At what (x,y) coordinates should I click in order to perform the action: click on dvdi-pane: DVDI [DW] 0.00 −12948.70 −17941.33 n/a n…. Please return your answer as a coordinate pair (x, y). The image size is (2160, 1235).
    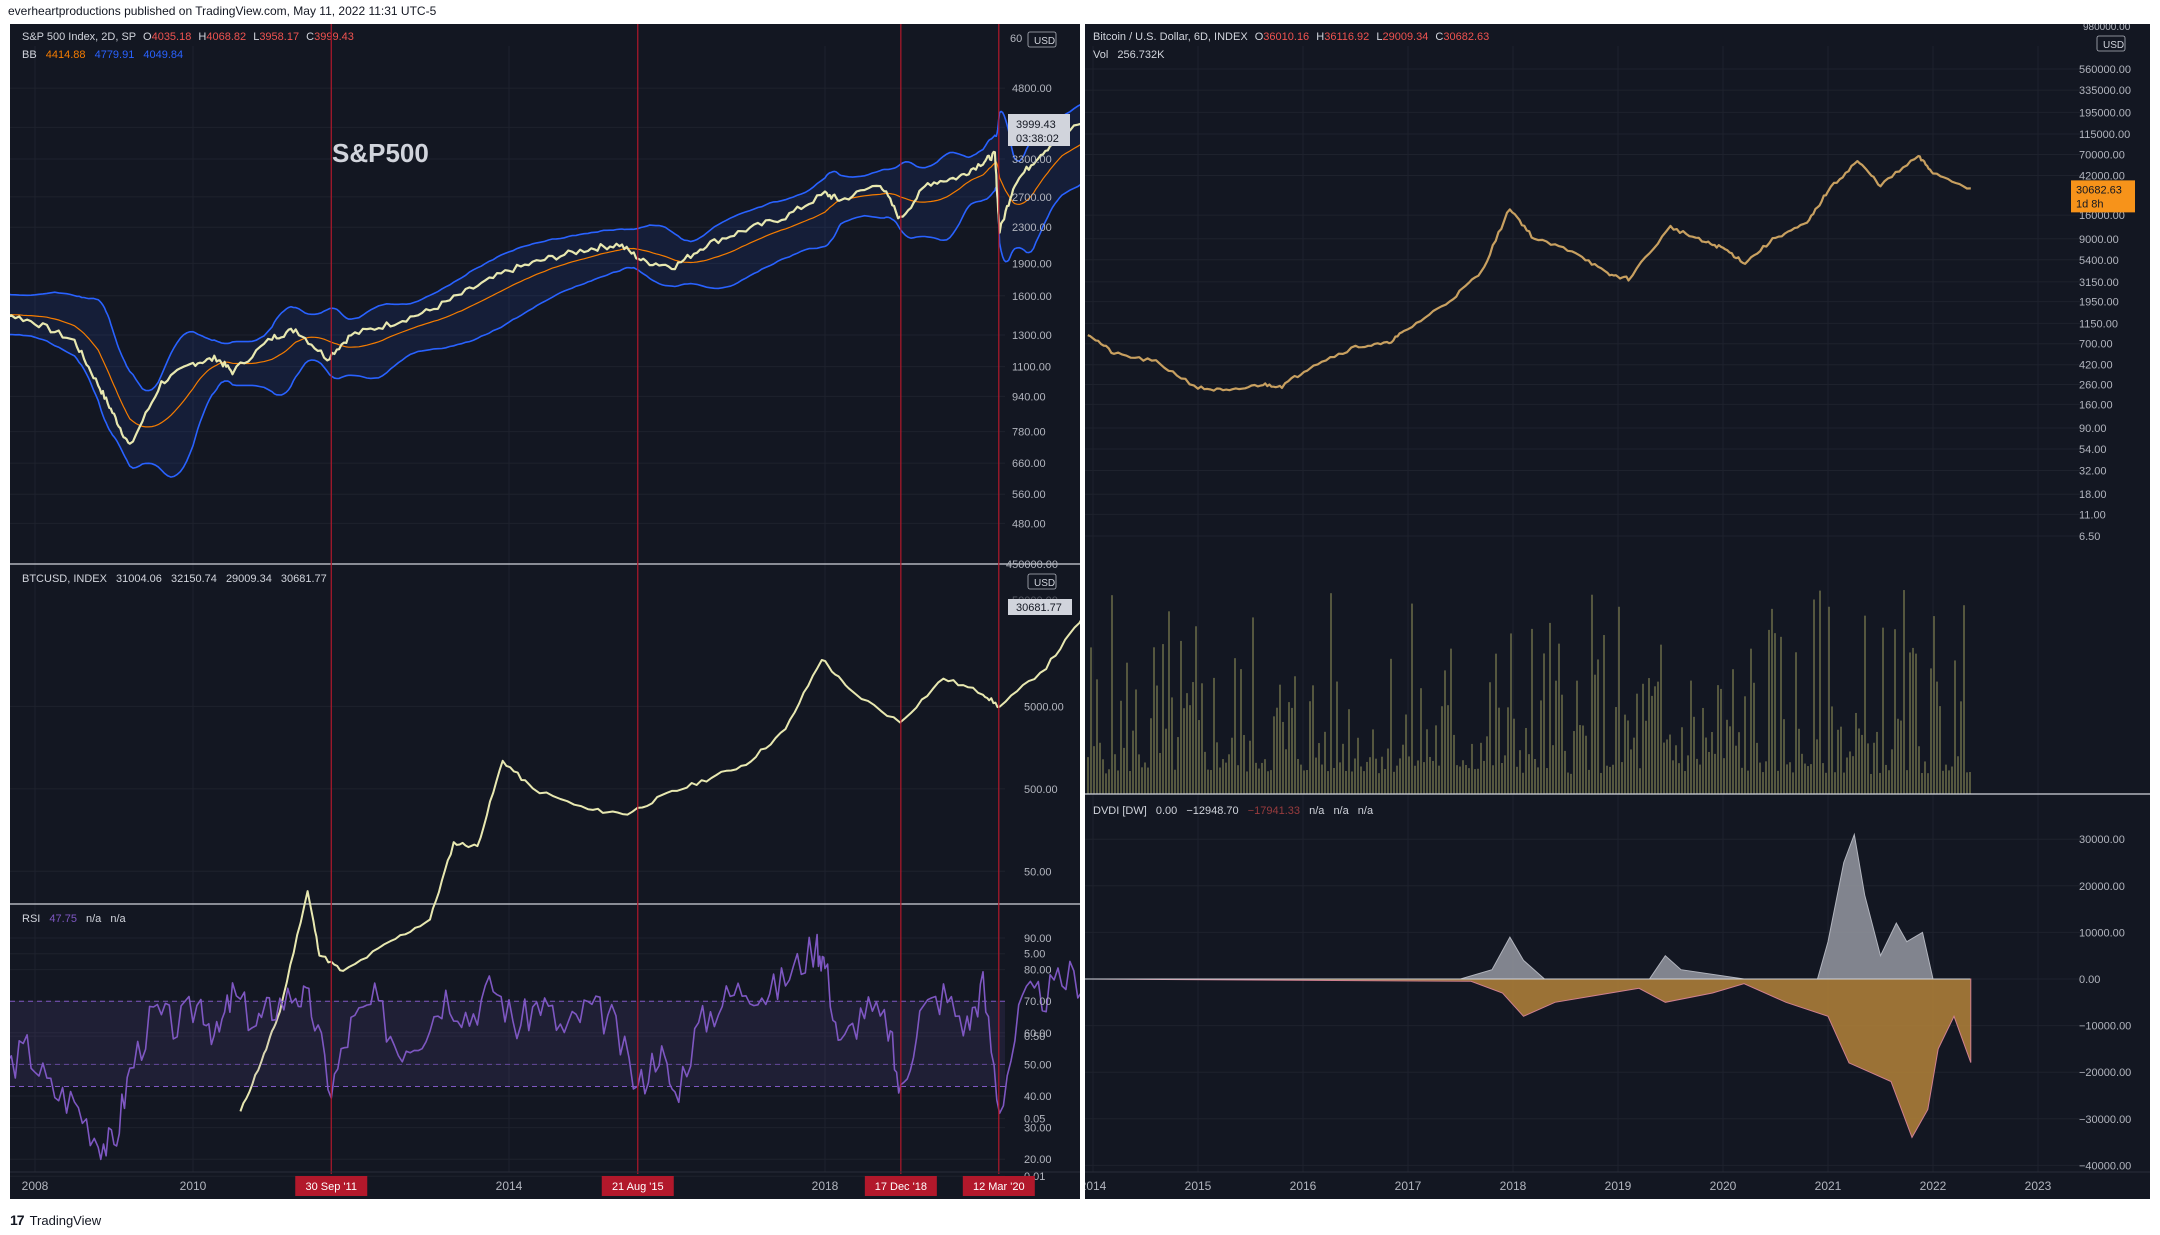
    Looking at the image, I should click on (1528, 972).